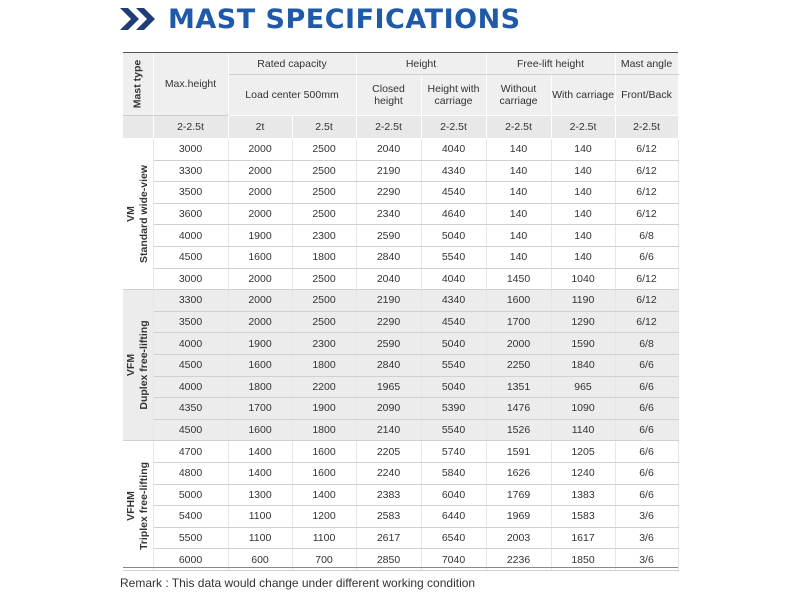  Describe the element at coordinates (191, 192) in the screenshot. I see `table-cell: 3500` at that location.